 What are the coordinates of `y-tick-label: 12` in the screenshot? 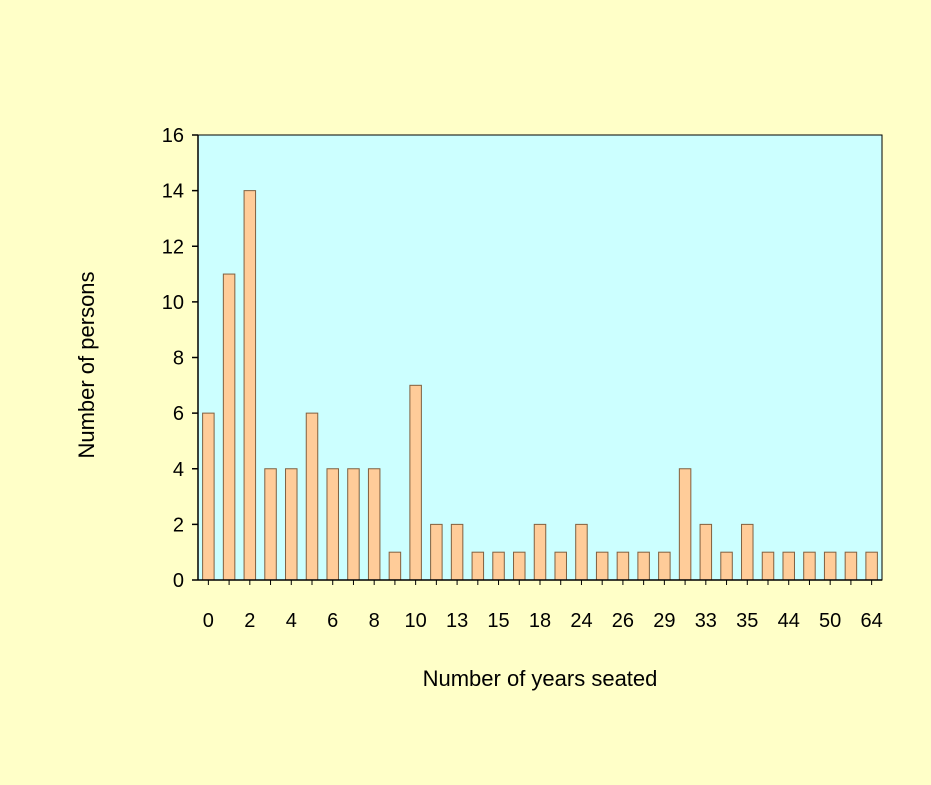 It's located at (173, 247).